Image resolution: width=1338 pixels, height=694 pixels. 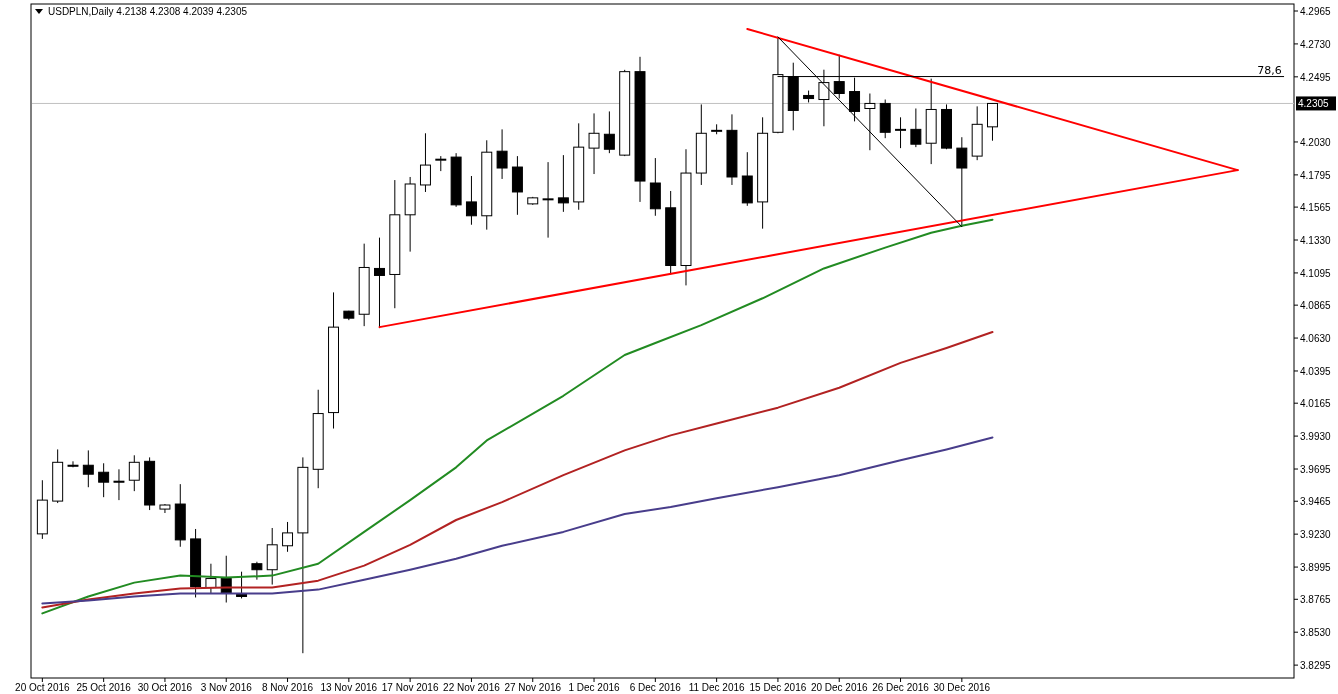 What do you see at coordinates (1316, 404) in the screenshot?
I see `y-tick-label: 4.0165` at bounding box center [1316, 404].